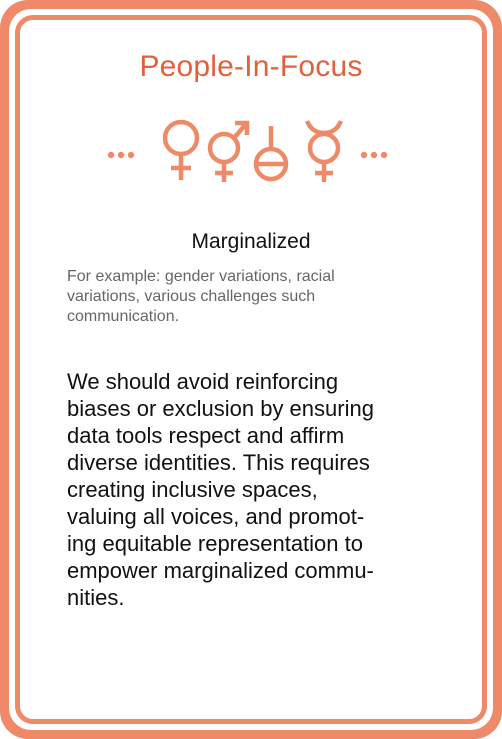 The image size is (502, 739). What do you see at coordinates (228, 151) in the screenshot?
I see `transgender-symbol-icon` at bounding box center [228, 151].